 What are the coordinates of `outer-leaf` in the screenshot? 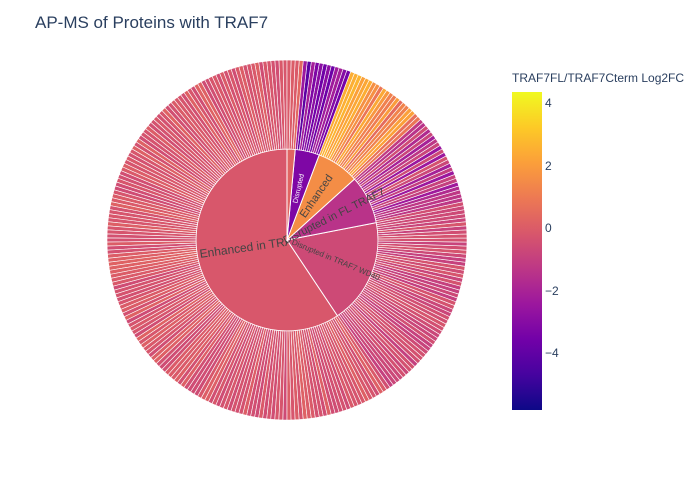 It's located at (289, 104).